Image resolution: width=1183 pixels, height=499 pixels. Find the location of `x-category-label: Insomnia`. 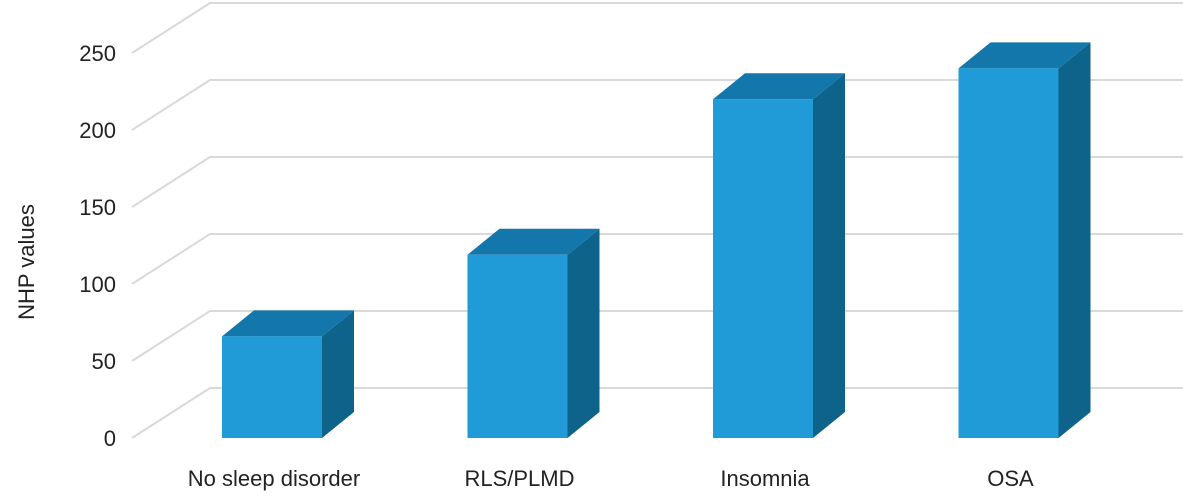

x-category-label: Insomnia is located at coordinates (765, 478).